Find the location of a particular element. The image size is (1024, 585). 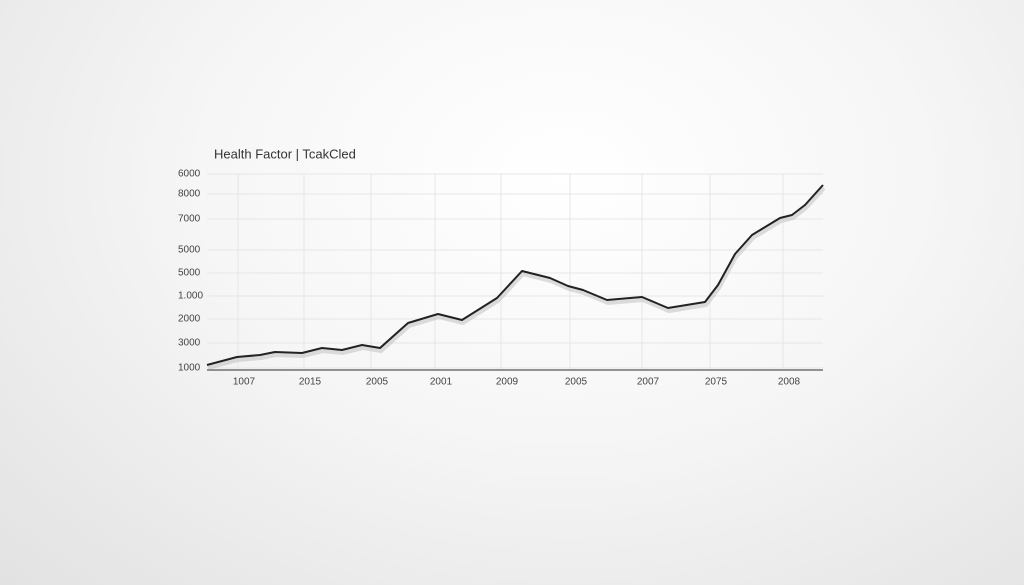

x-tick-label: 2009 is located at coordinates (507, 382).